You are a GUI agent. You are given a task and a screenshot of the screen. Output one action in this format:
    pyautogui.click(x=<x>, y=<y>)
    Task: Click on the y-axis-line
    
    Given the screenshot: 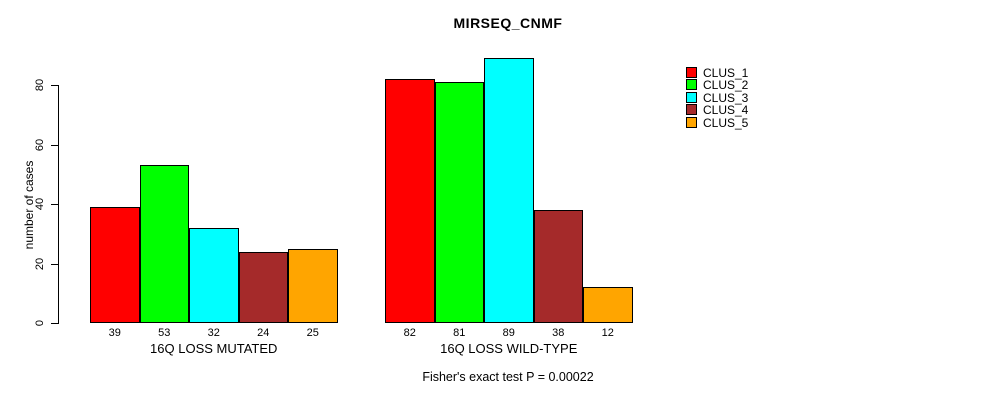 What is the action you would take?
    pyautogui.click(x=58, y=204)
    